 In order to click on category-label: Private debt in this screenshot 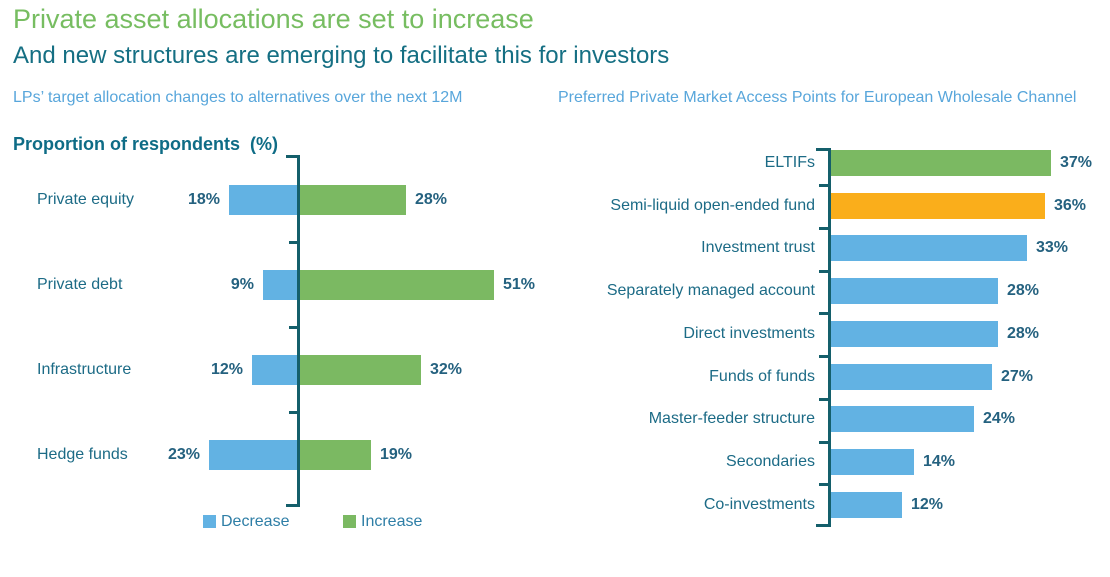, I will do `click(80, 284)`.